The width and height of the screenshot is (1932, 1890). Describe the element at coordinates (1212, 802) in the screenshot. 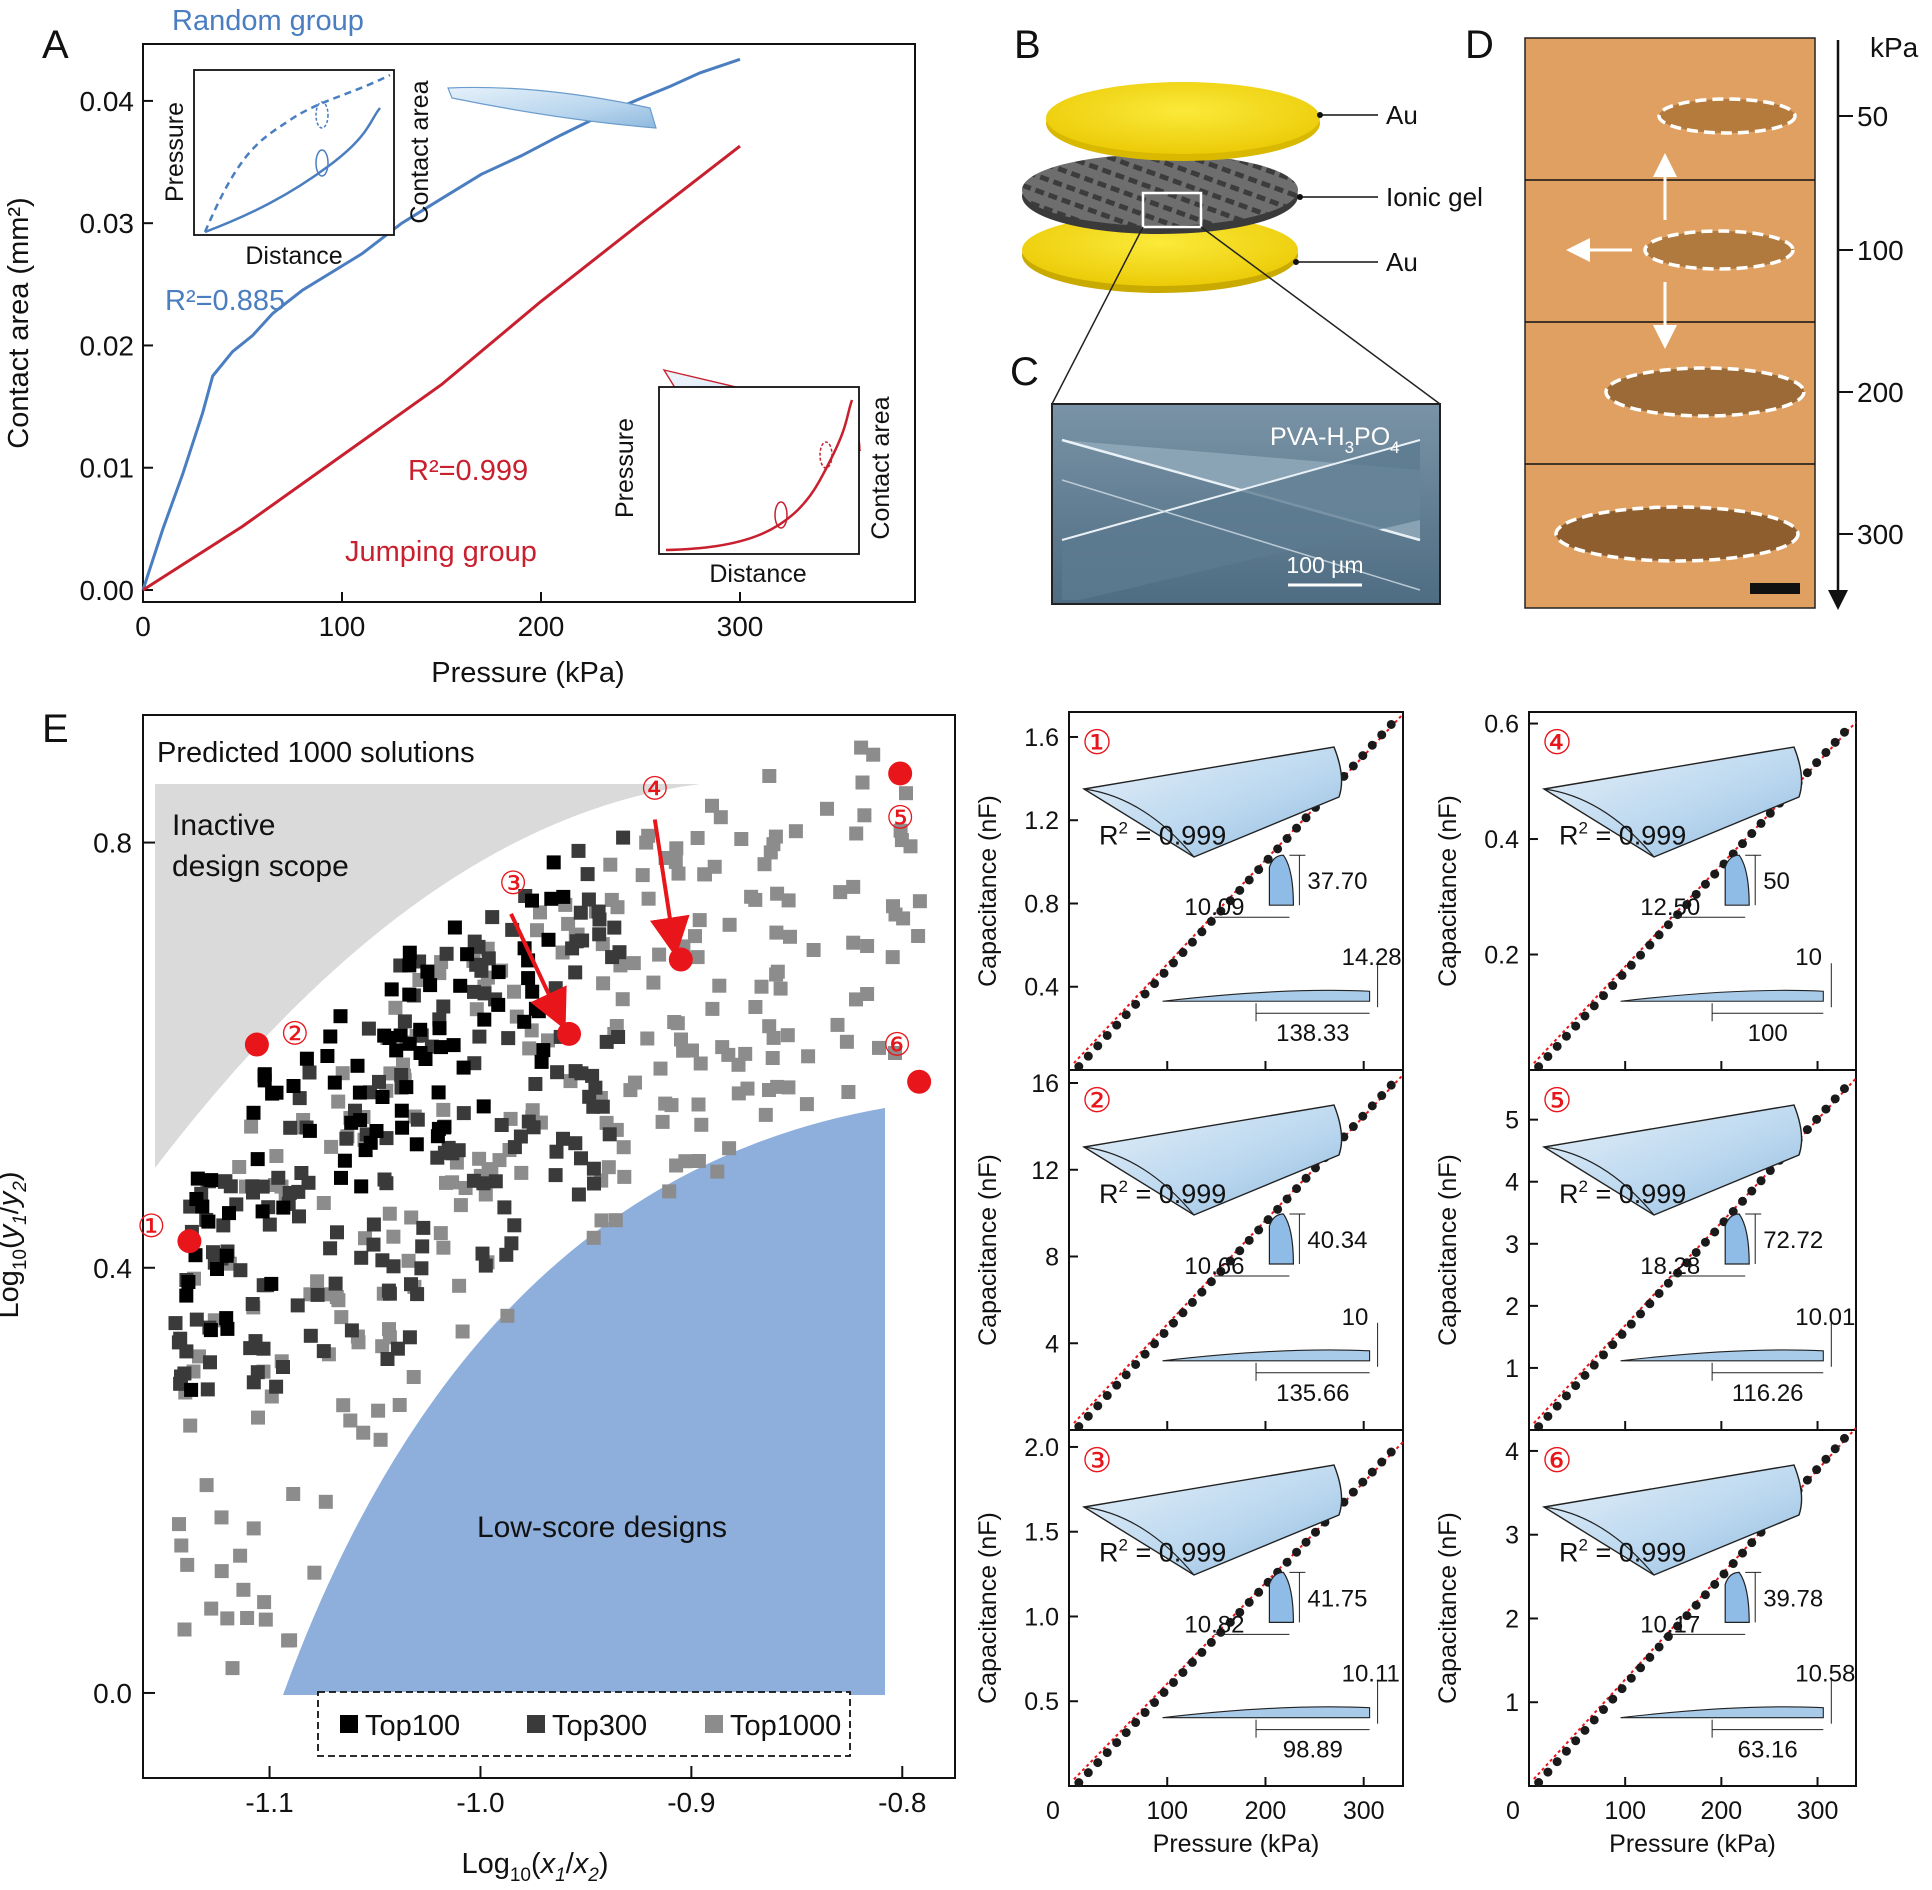

I see `cap-wedge-illustration` at that location.